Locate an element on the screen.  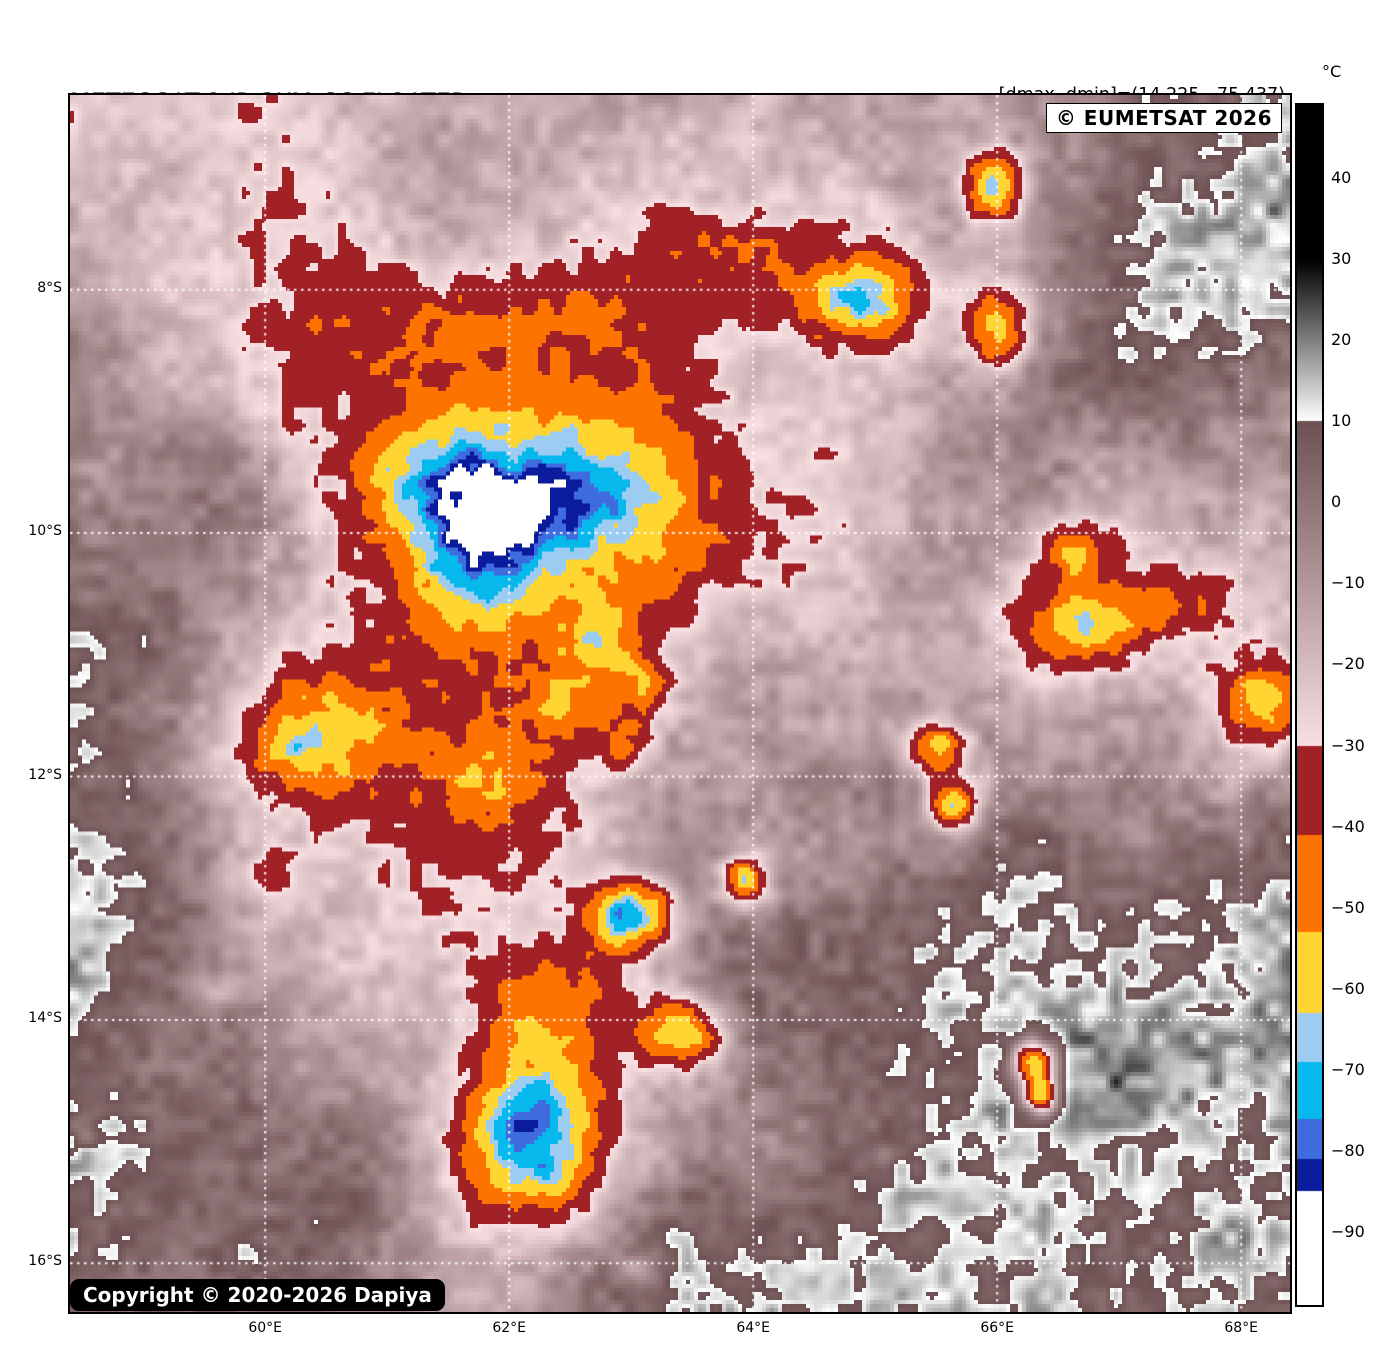
colorbar-tick-label: 40 is located at coordinates (1341, 177).